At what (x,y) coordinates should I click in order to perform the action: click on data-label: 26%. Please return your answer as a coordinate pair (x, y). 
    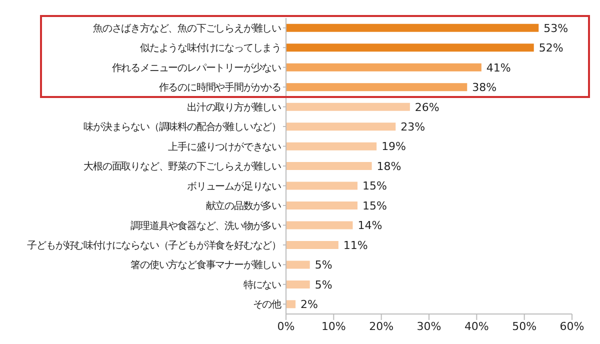
    Looking at the image, I should click on (427, 107).